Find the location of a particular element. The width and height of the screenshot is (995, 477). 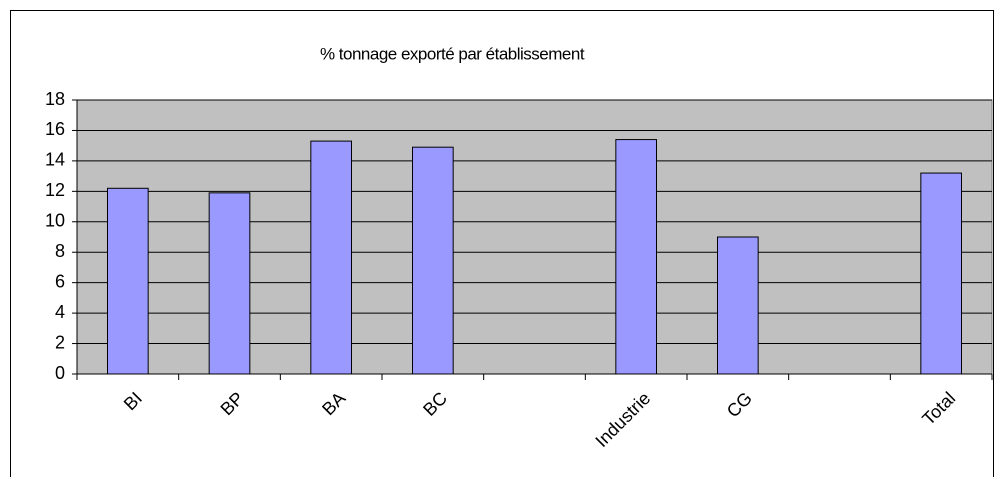

y-tick-label: 4 is located at coordinates (60, 312).